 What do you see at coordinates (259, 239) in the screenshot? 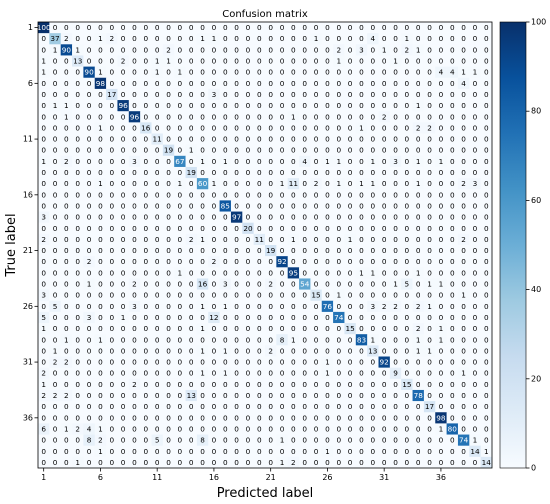
I see `cell-value-label: 11` at bounding box center [259, 239].